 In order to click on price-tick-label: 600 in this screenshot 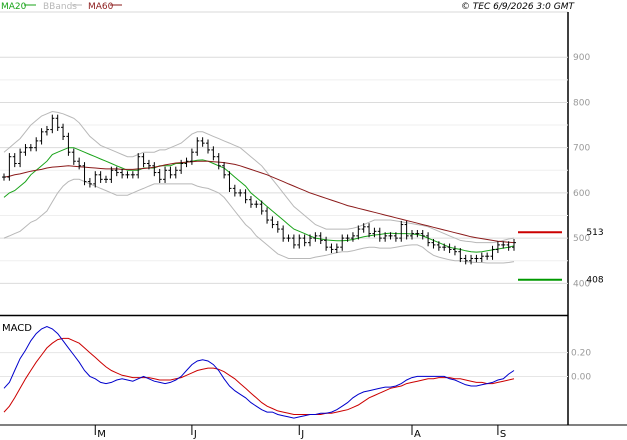, I will do `click(581, 194)`.